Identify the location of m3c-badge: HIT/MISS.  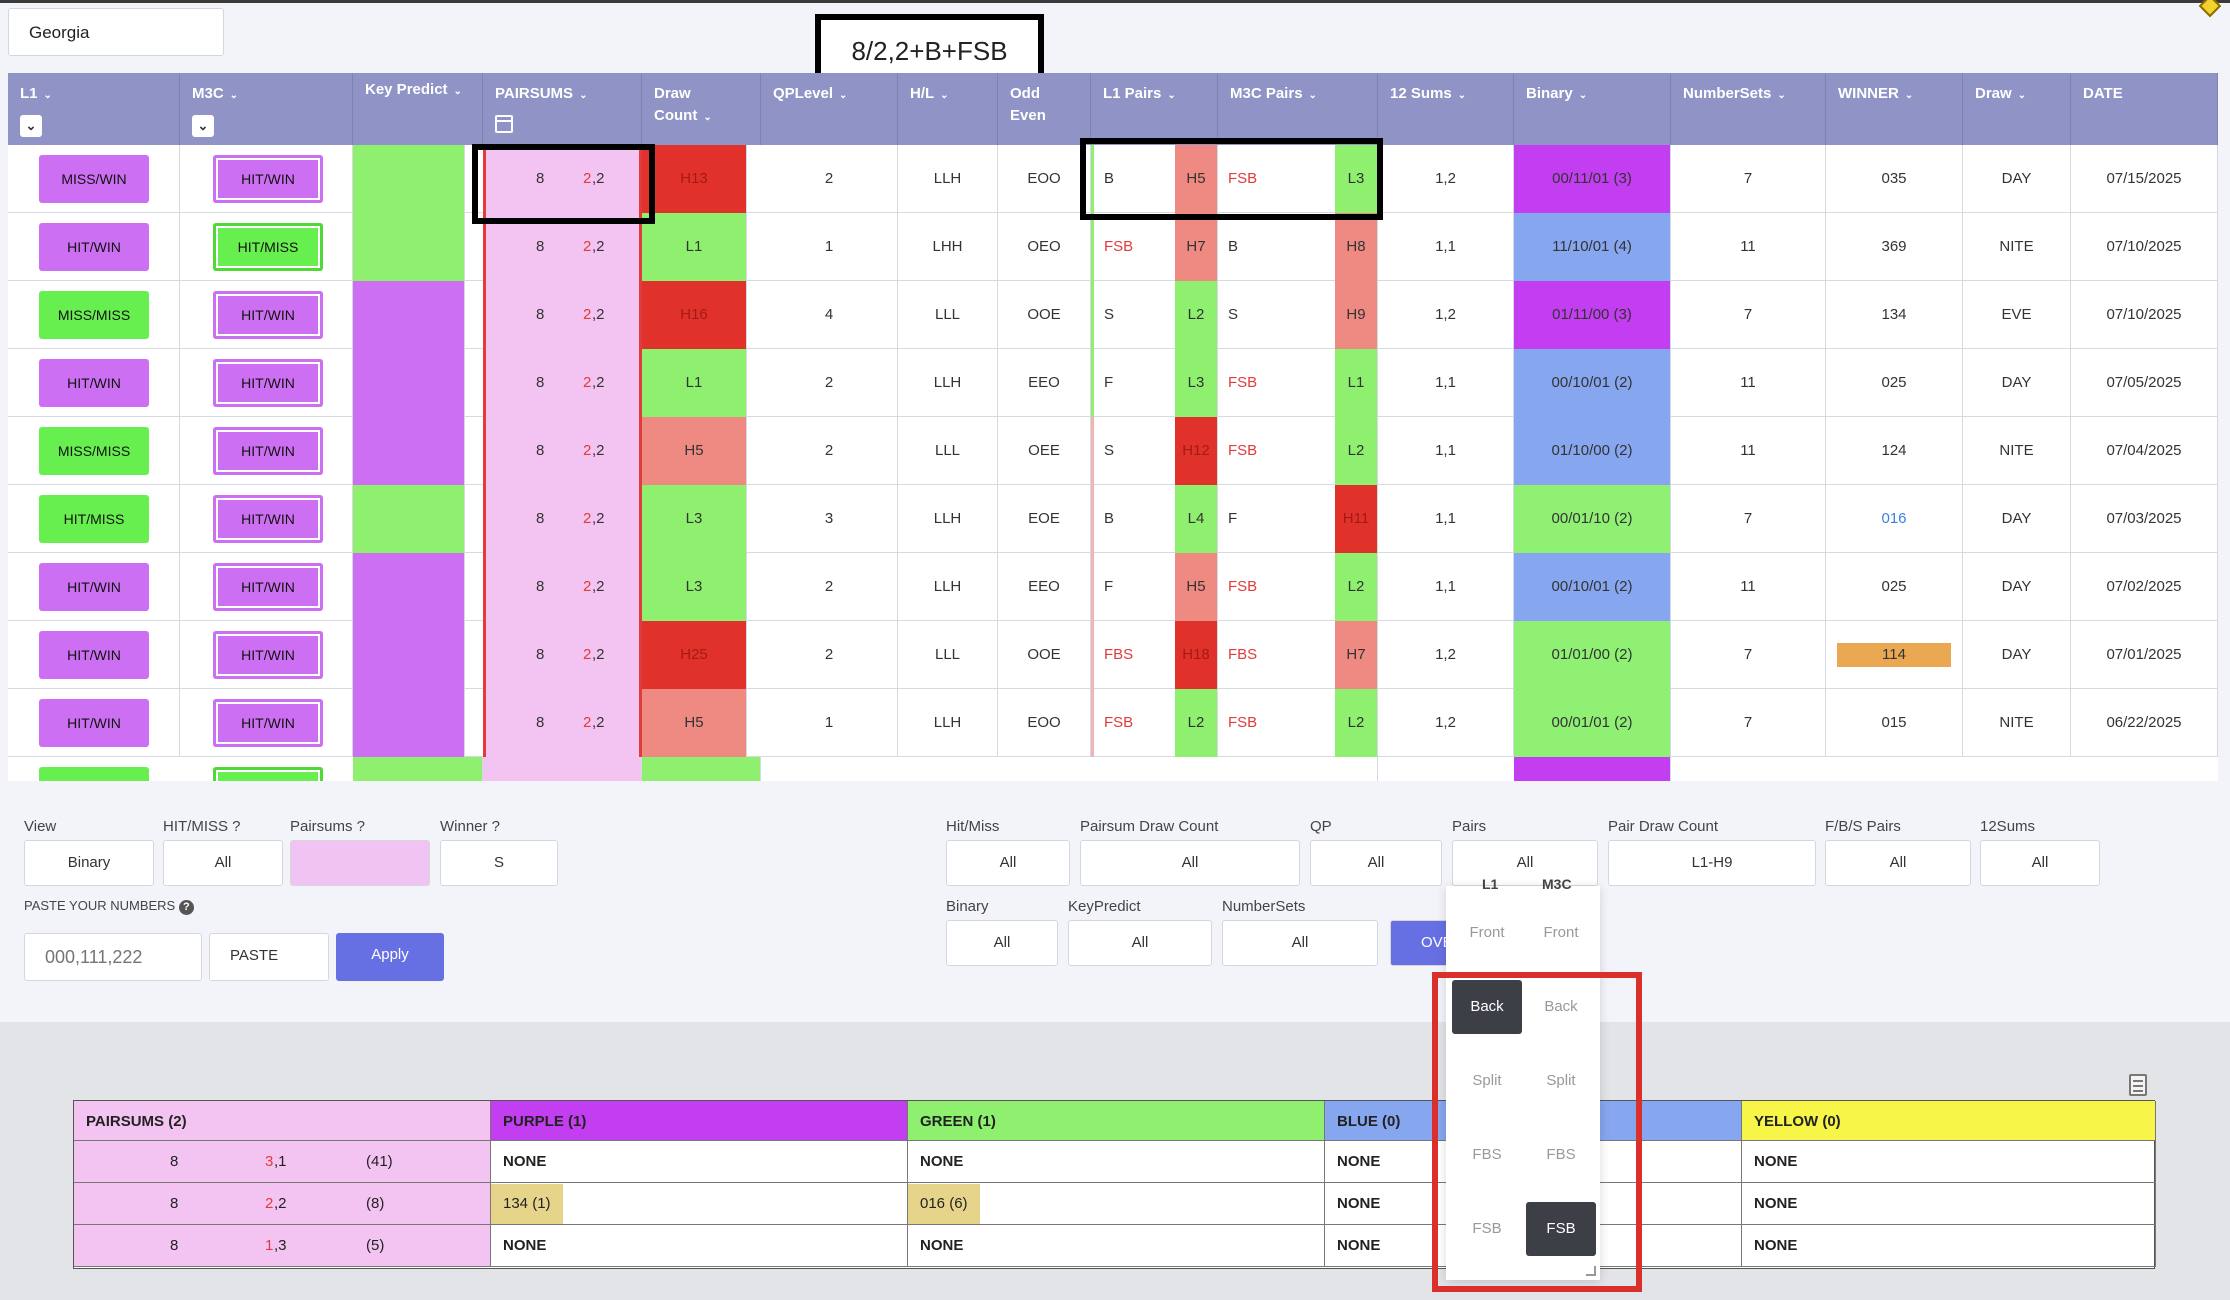
(268, 247).